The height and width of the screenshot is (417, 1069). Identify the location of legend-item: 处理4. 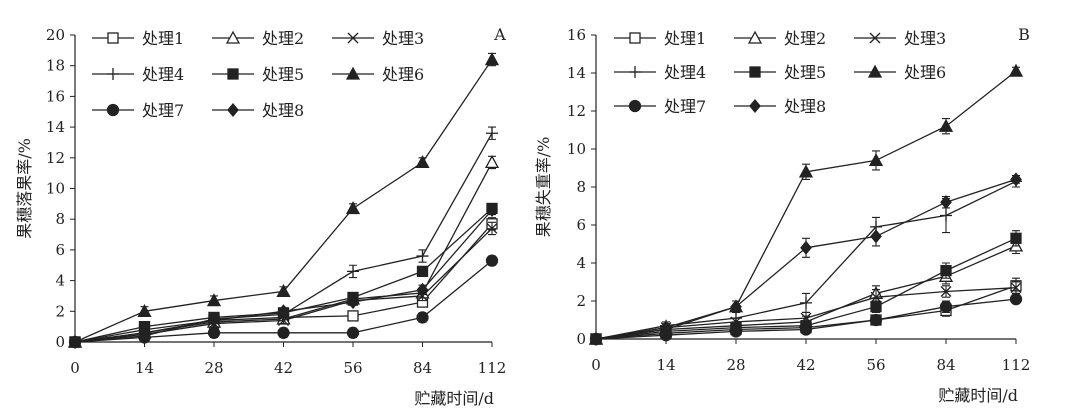
(660, 72).